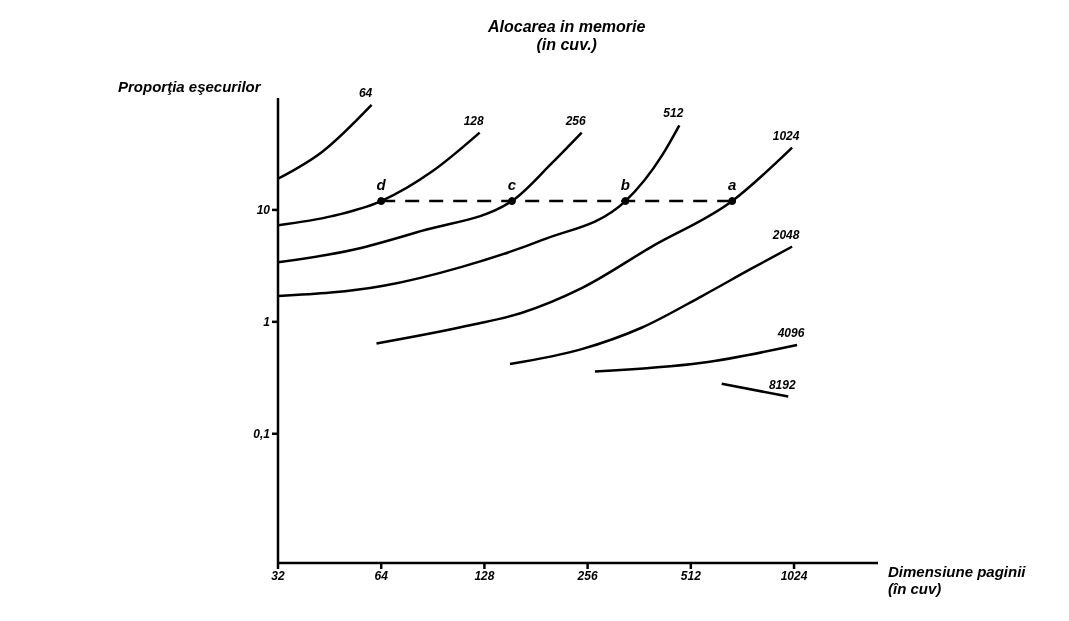  What do you see at coordinates (512, 184) in the screenshot?
I see `annotation: c` at bounding box center [512, 184].